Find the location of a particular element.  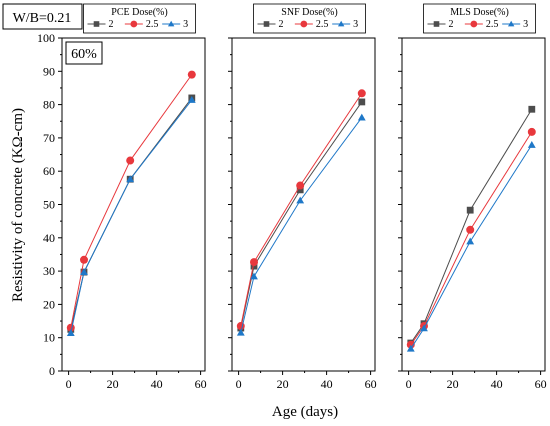

x-axis-title: Age (days) is located at coordinates (305, 412).